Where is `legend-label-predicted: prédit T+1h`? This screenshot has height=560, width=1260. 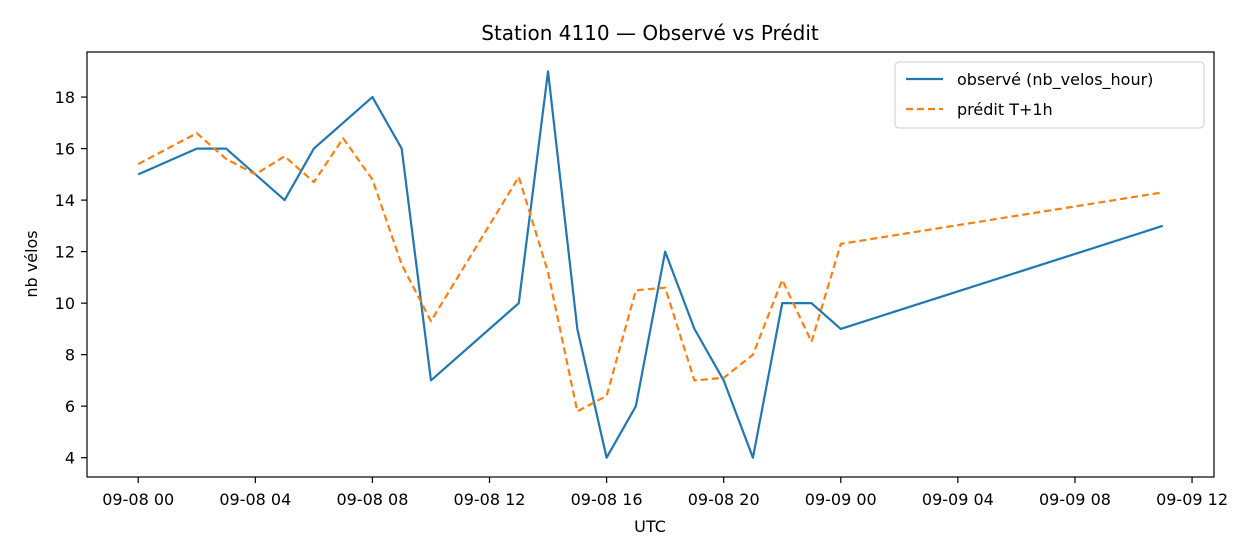 legend-label-predicted: prédit T+1h is located at coordinates (1005, 109).